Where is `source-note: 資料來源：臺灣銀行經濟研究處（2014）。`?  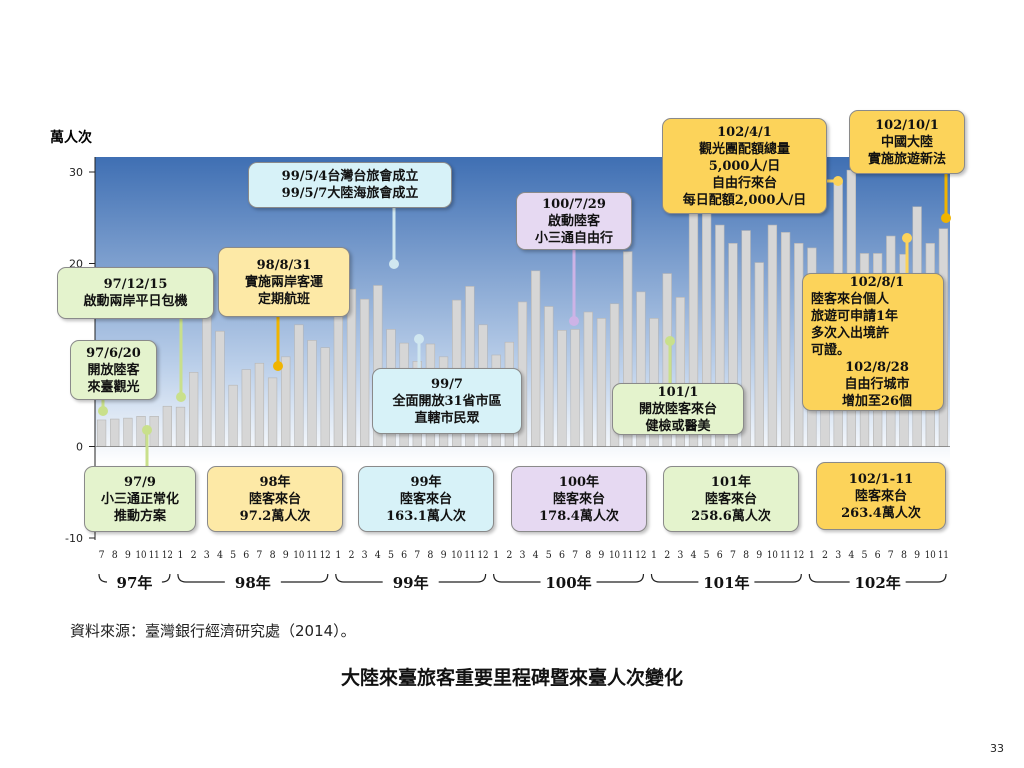
source-note: 資料來源：臺灣銀行經濟研究處（2014）。 is located at coordinates (213, 631).